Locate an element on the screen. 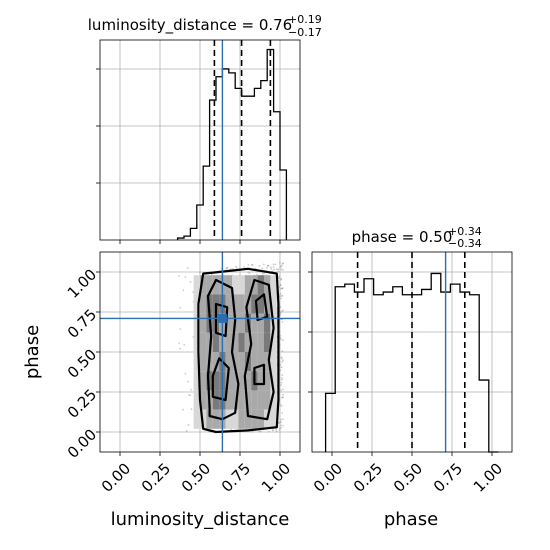 The height and width of the screenshot is (550, 550). joint-truth-marker is located at coordinates (222, 318).